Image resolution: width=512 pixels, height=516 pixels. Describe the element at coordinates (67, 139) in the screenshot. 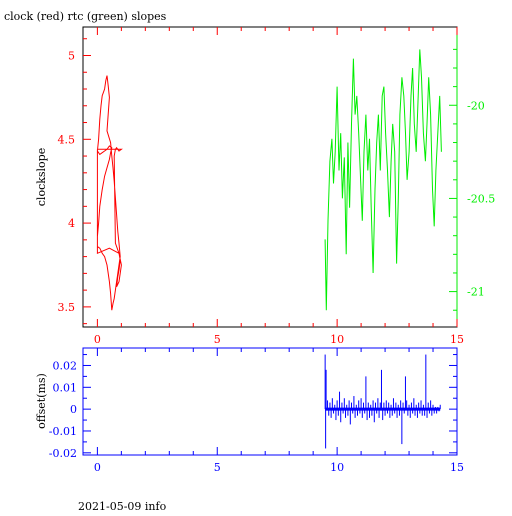

I see `top-y-tick-label: 4.5` at that location.